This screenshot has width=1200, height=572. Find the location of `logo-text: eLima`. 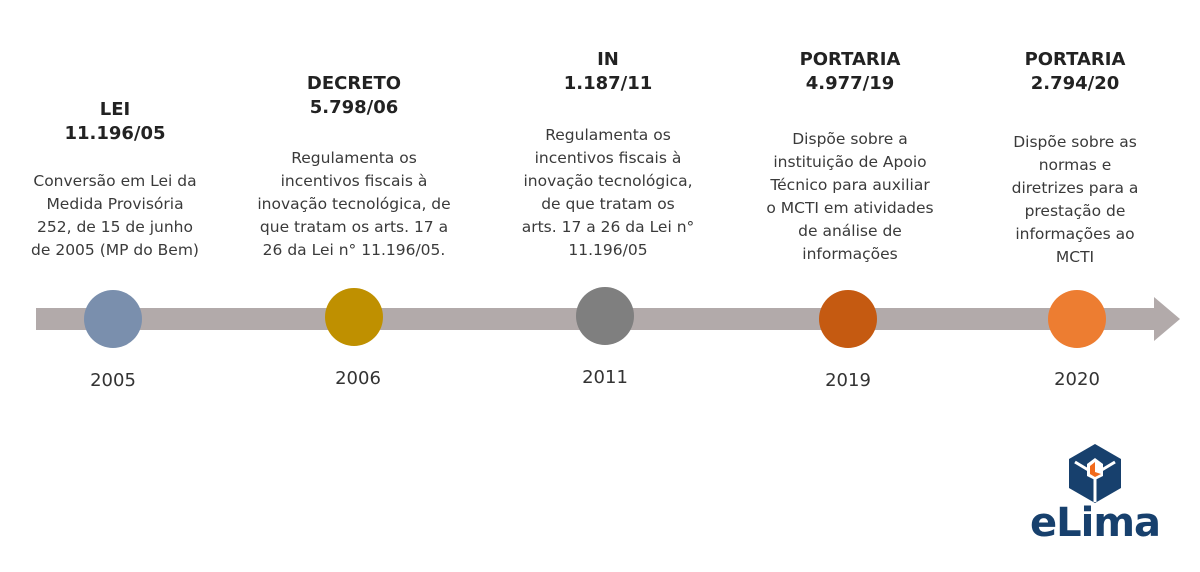

logo-text: eLima is located at coordinates (1095, 523).